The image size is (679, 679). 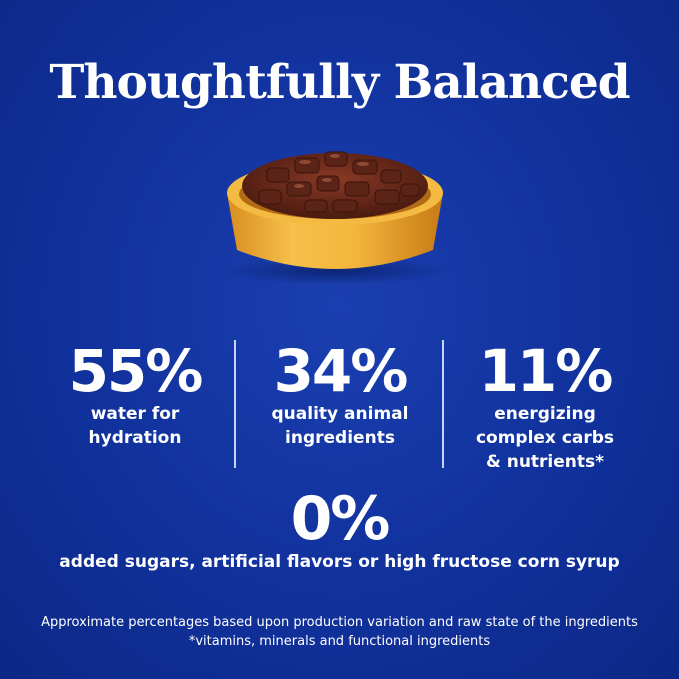 What do you see at coordinates (341, 371) in the screenshot?
I see `stat-animal-value: 34%` at bounding box center [341, 371].